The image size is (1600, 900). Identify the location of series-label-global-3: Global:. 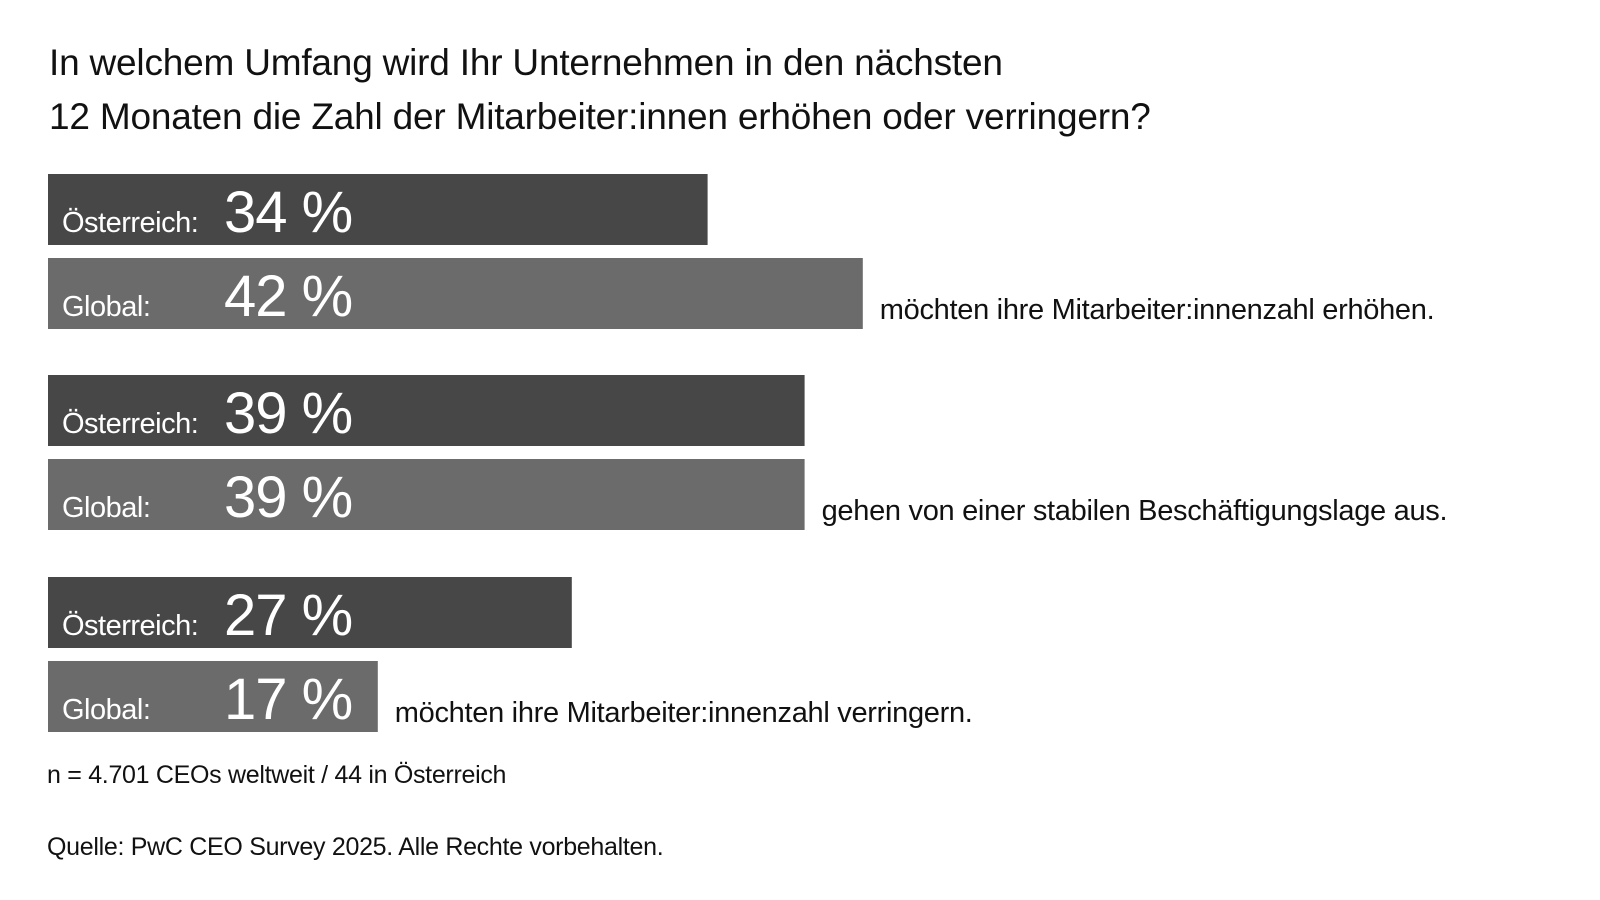
(106, 710).